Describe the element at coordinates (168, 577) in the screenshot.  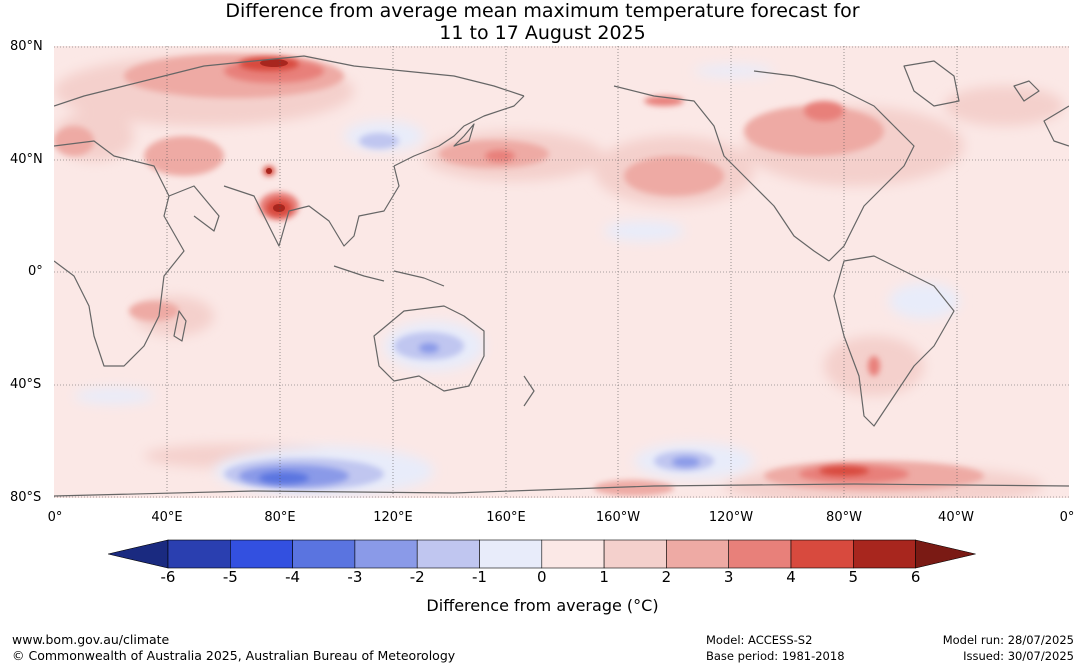
I see `colorbar-tick-label: -6` at that location.